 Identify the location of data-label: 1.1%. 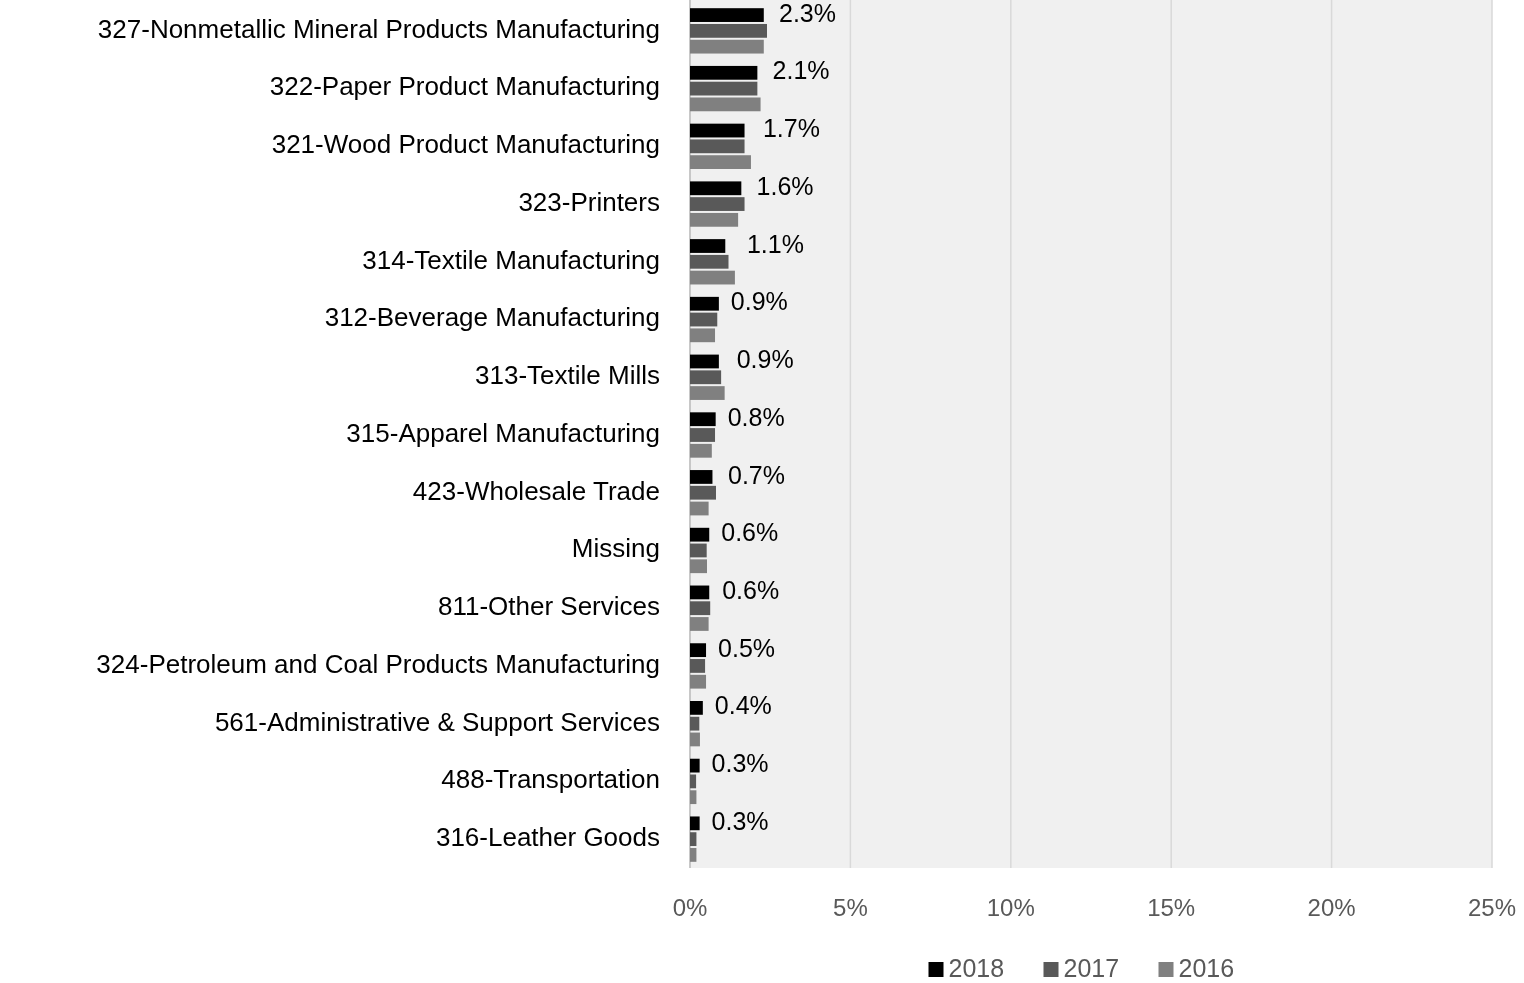
(775, 243).